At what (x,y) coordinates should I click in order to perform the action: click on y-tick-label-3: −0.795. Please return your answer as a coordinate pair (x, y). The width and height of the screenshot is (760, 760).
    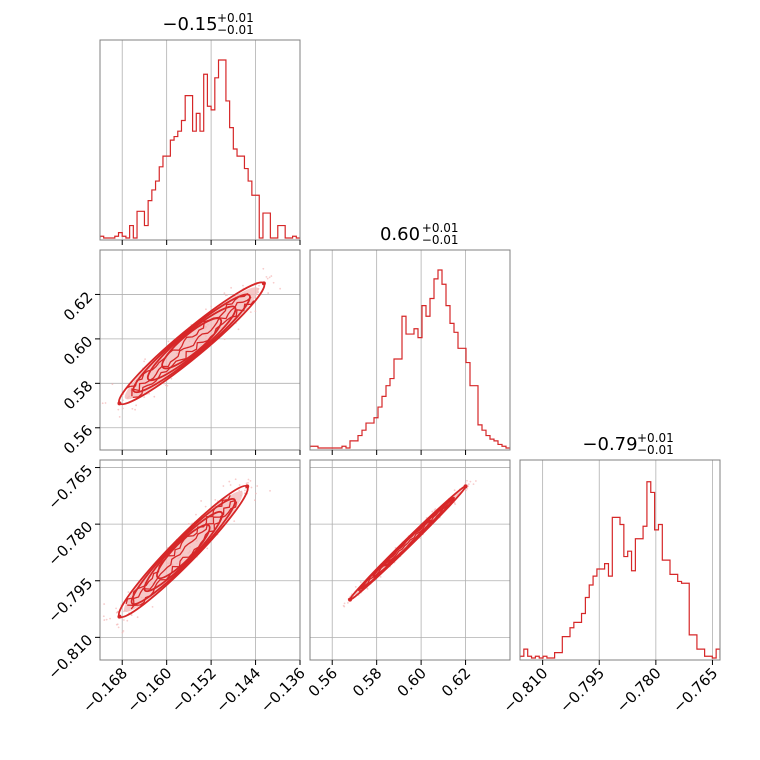
    Looking at the image, I should click on (70, 600).